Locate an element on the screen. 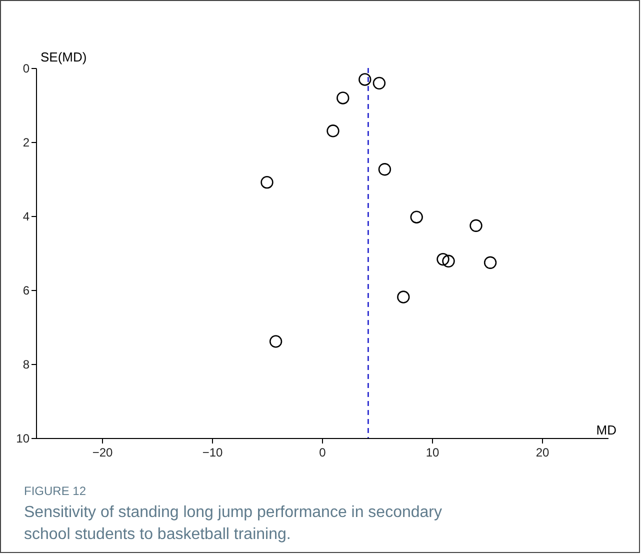 The height and width of the screenshot is (555, 642). y-axis-title: SE(MD) is located at coordinates (63, 57).